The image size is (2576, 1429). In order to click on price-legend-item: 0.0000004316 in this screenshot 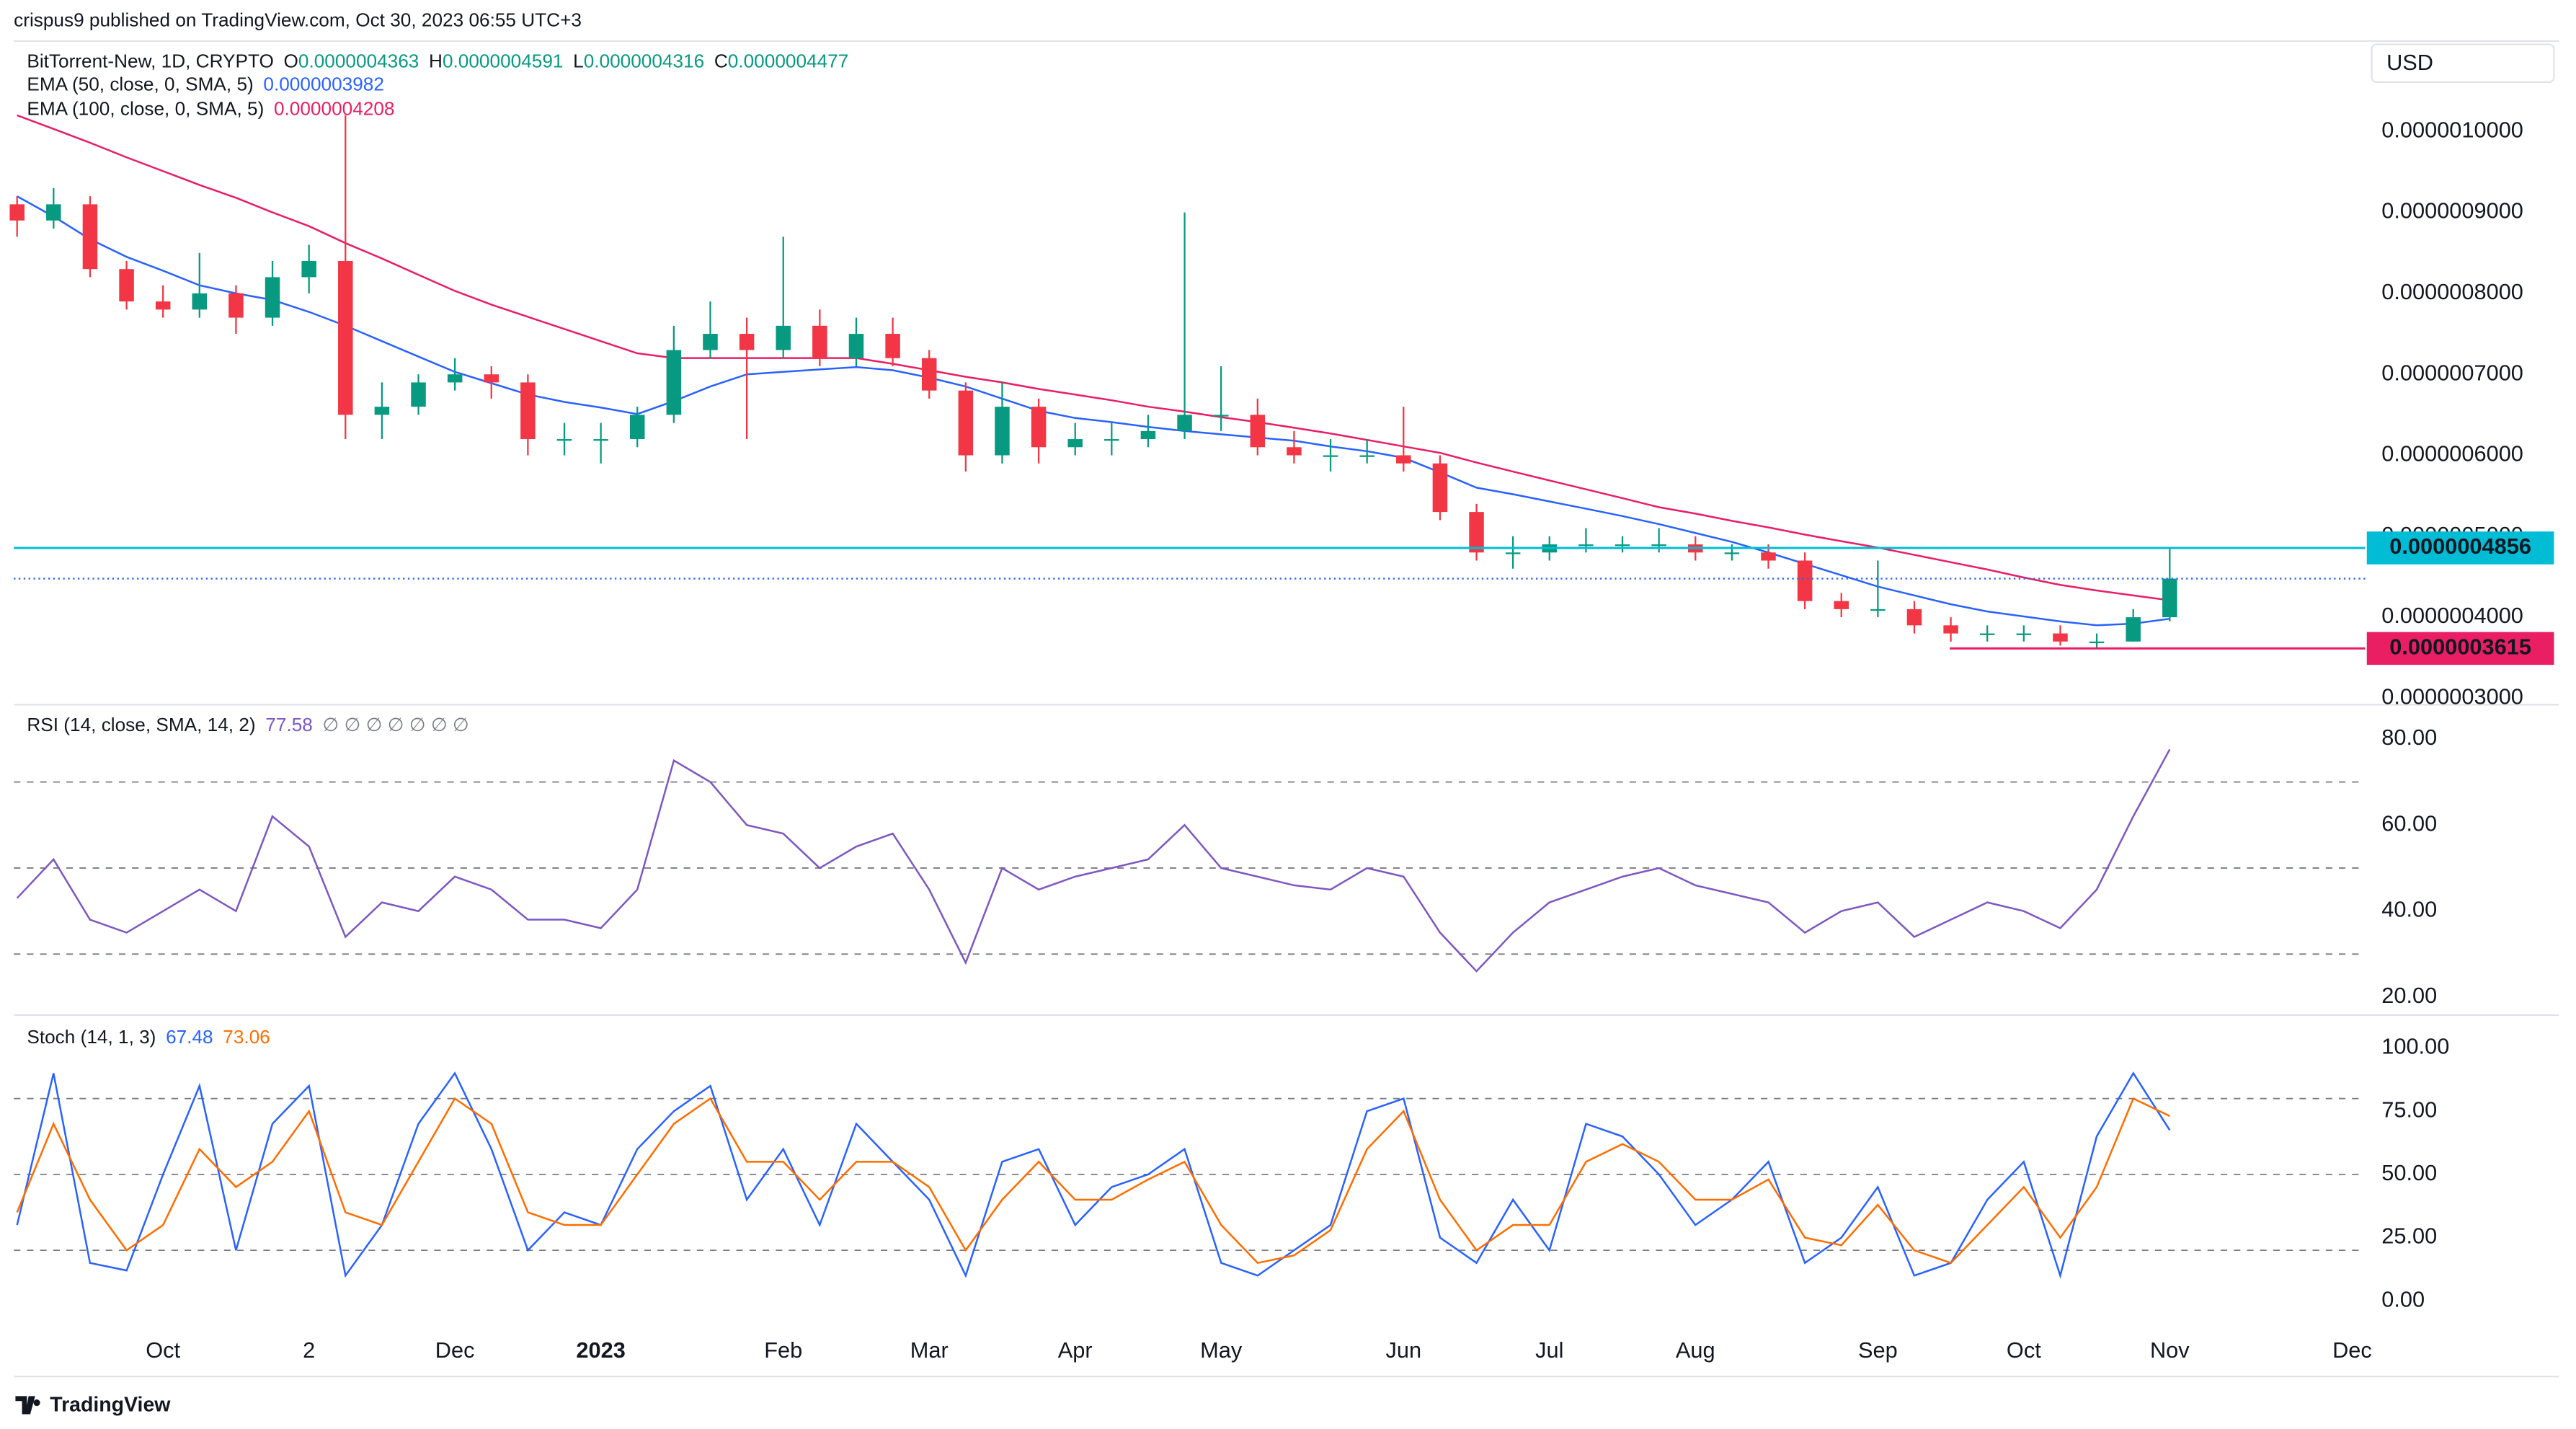, I will do `click(644, 61)`.